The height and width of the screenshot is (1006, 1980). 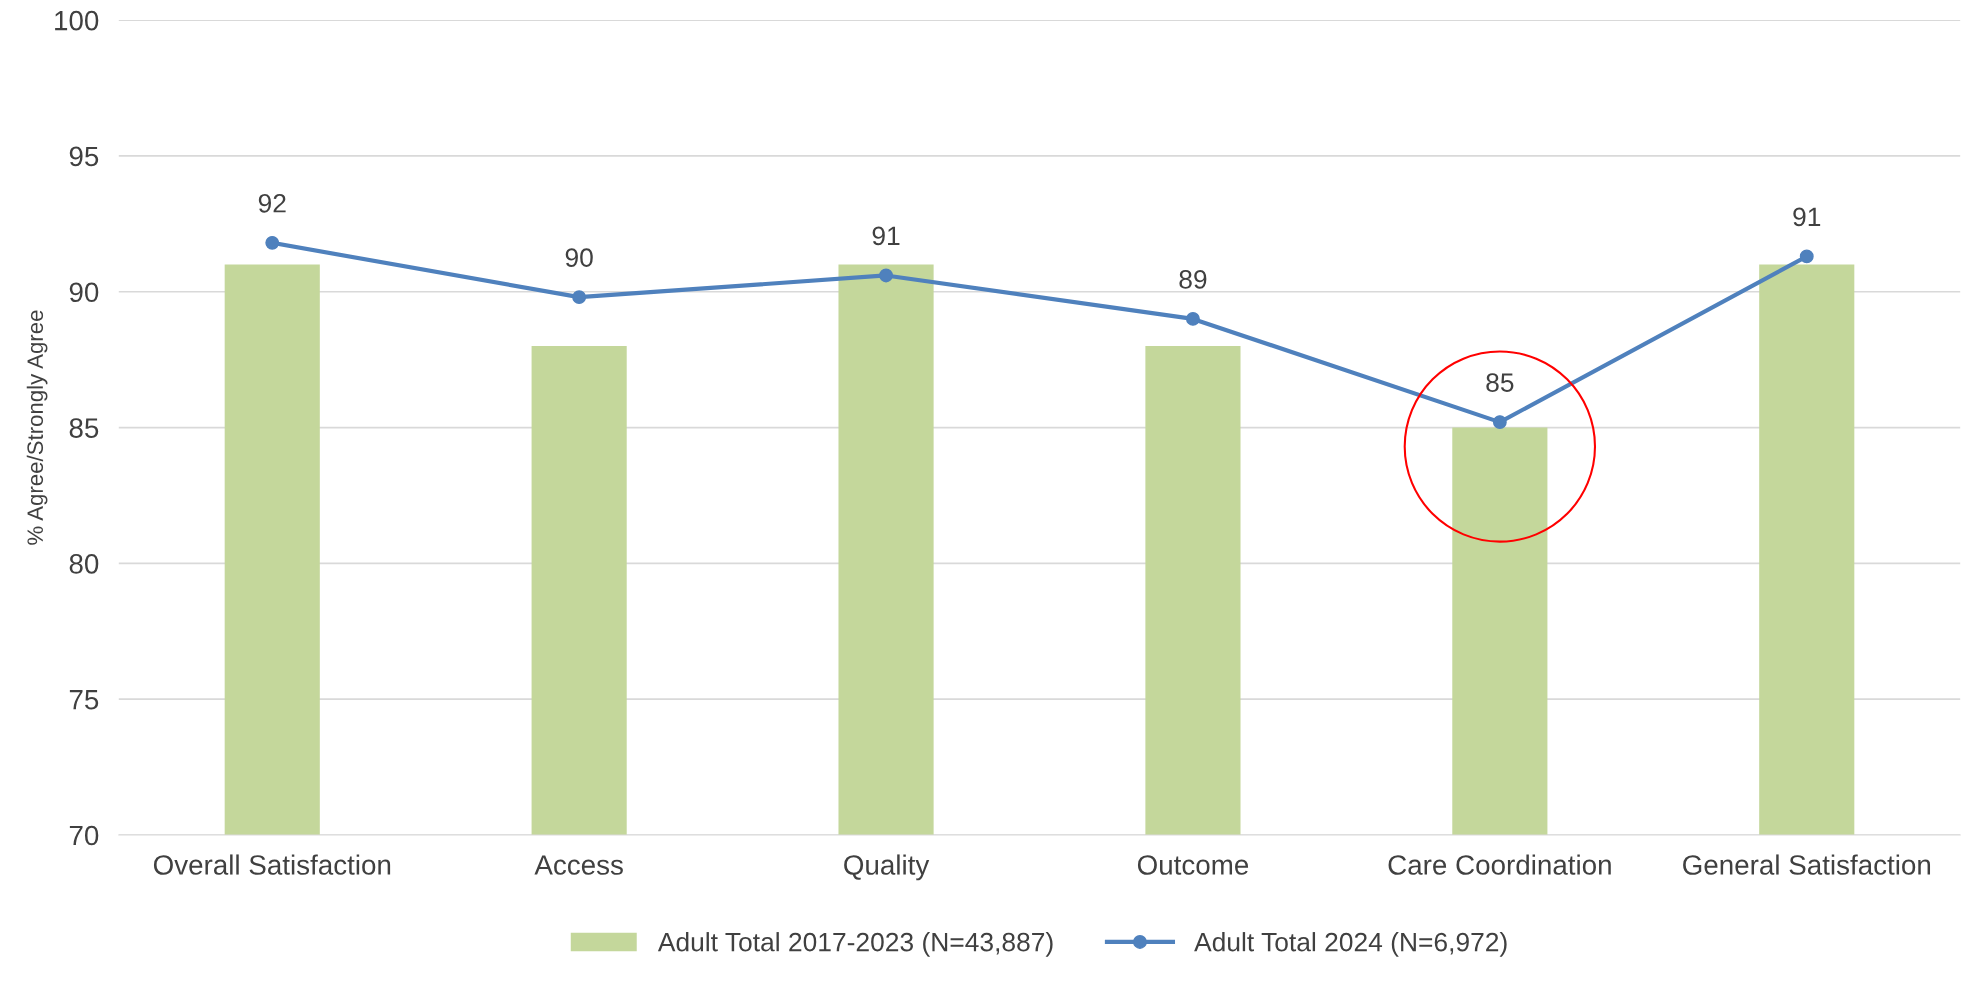 I want to click on data-label: 85, so click(x=1500, y=382).